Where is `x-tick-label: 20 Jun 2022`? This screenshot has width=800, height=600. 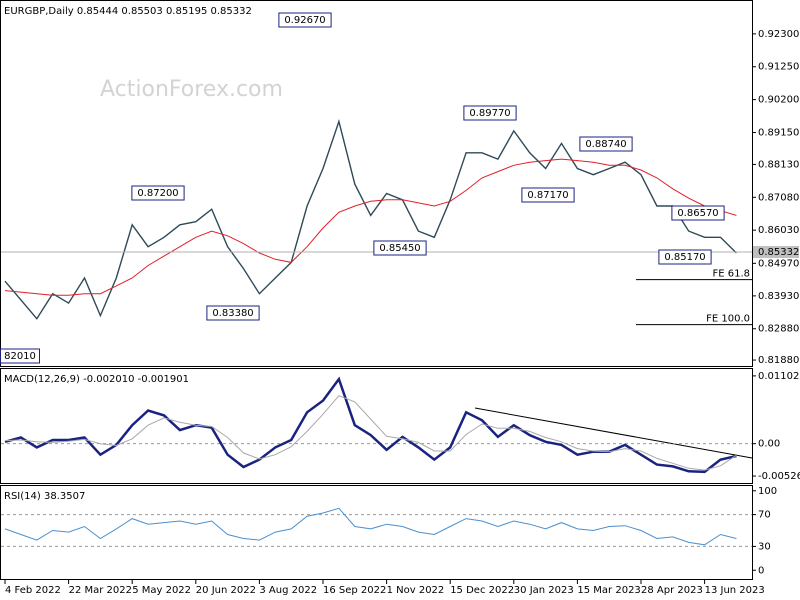 x-tick-label: 20 Jun 2022 is located at coordinates (226, 590).